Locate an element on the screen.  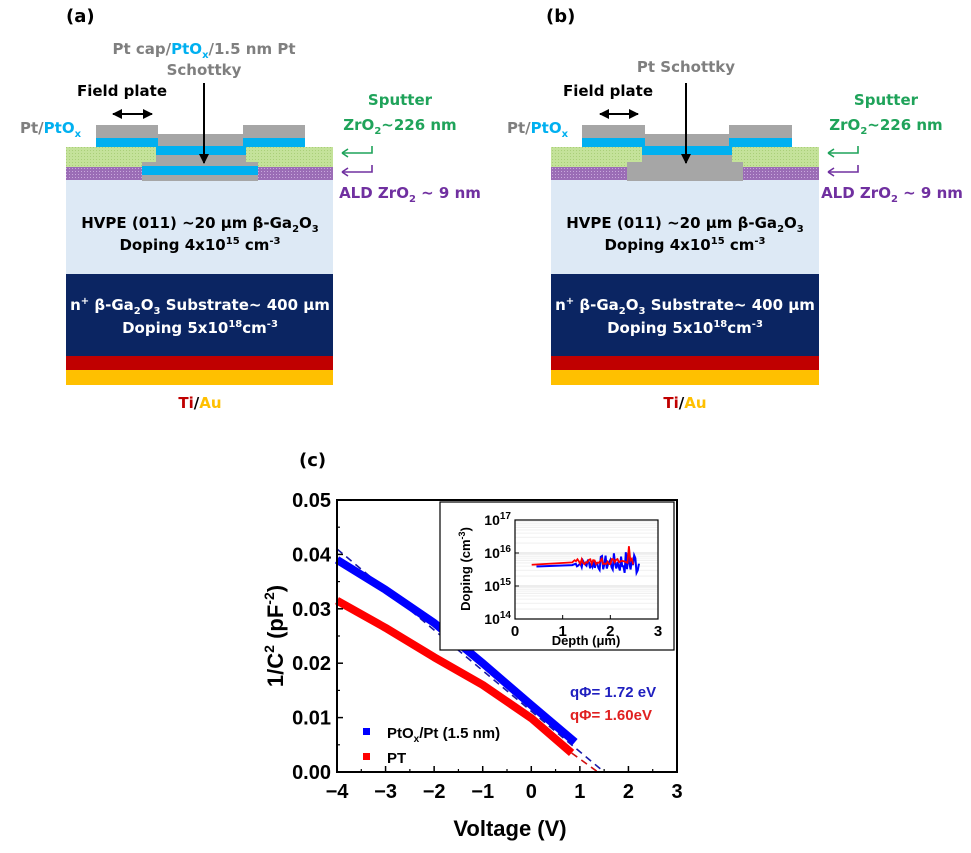
inset-y-axis-label: Doping (cm-3) is located at coordinates (465, 569).